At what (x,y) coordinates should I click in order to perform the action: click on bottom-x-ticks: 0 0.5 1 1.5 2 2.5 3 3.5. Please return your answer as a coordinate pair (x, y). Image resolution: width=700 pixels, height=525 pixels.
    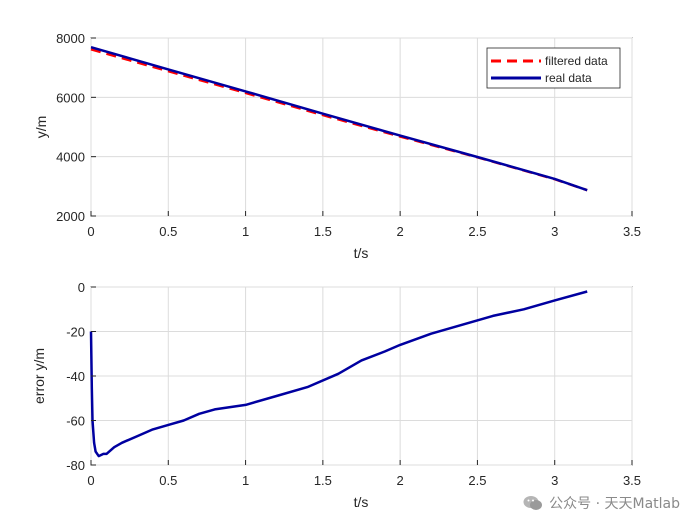
    Looking at the image, I should click on (364, 474).